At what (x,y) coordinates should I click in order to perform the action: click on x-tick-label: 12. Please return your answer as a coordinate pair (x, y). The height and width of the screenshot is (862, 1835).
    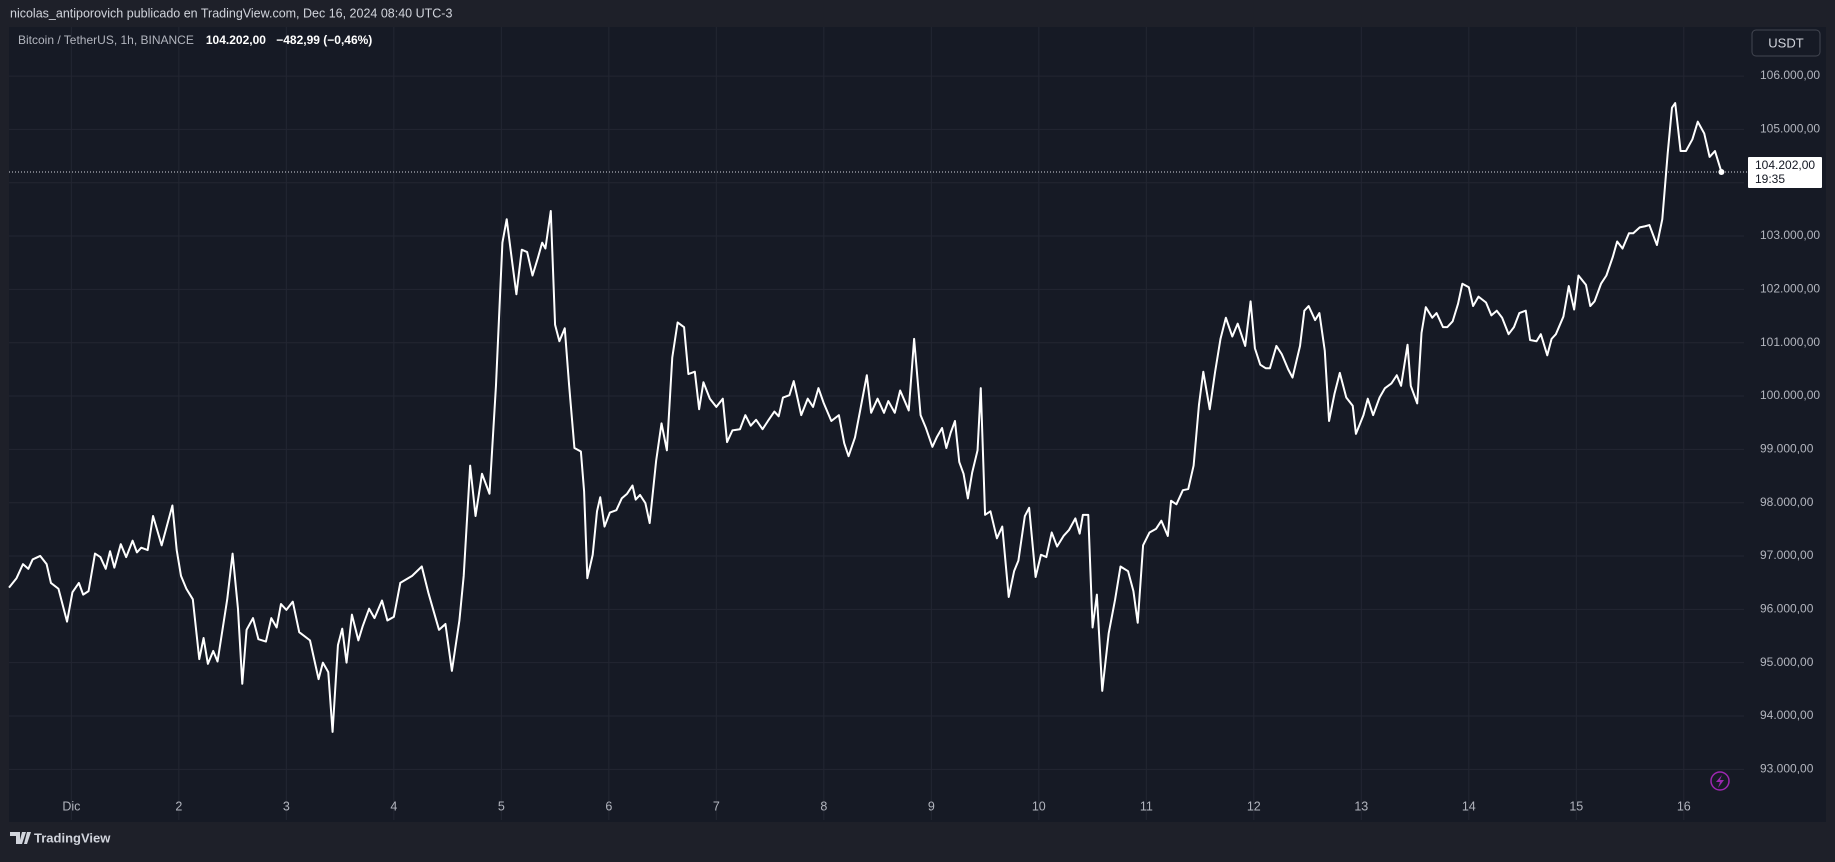
    Looking at the image, I should click on (1254, 806).